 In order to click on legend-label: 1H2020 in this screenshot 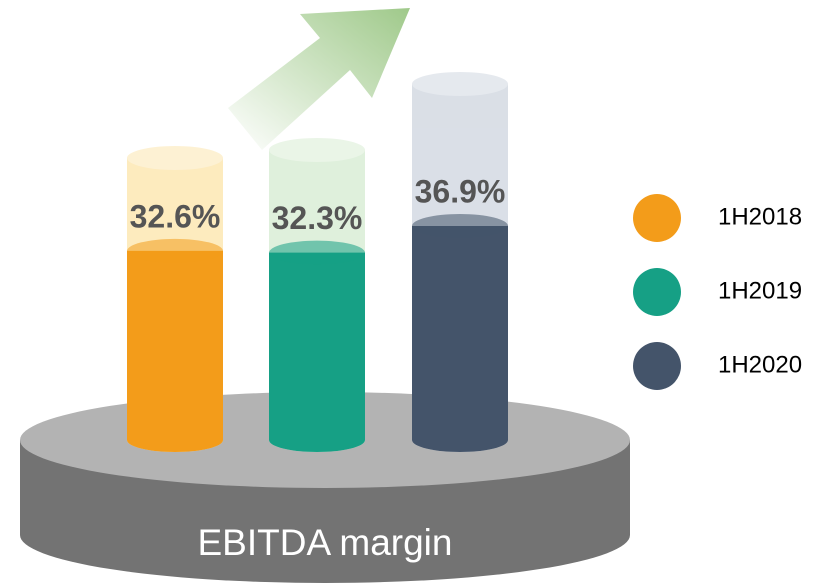, I will do `click(760, 364)`.